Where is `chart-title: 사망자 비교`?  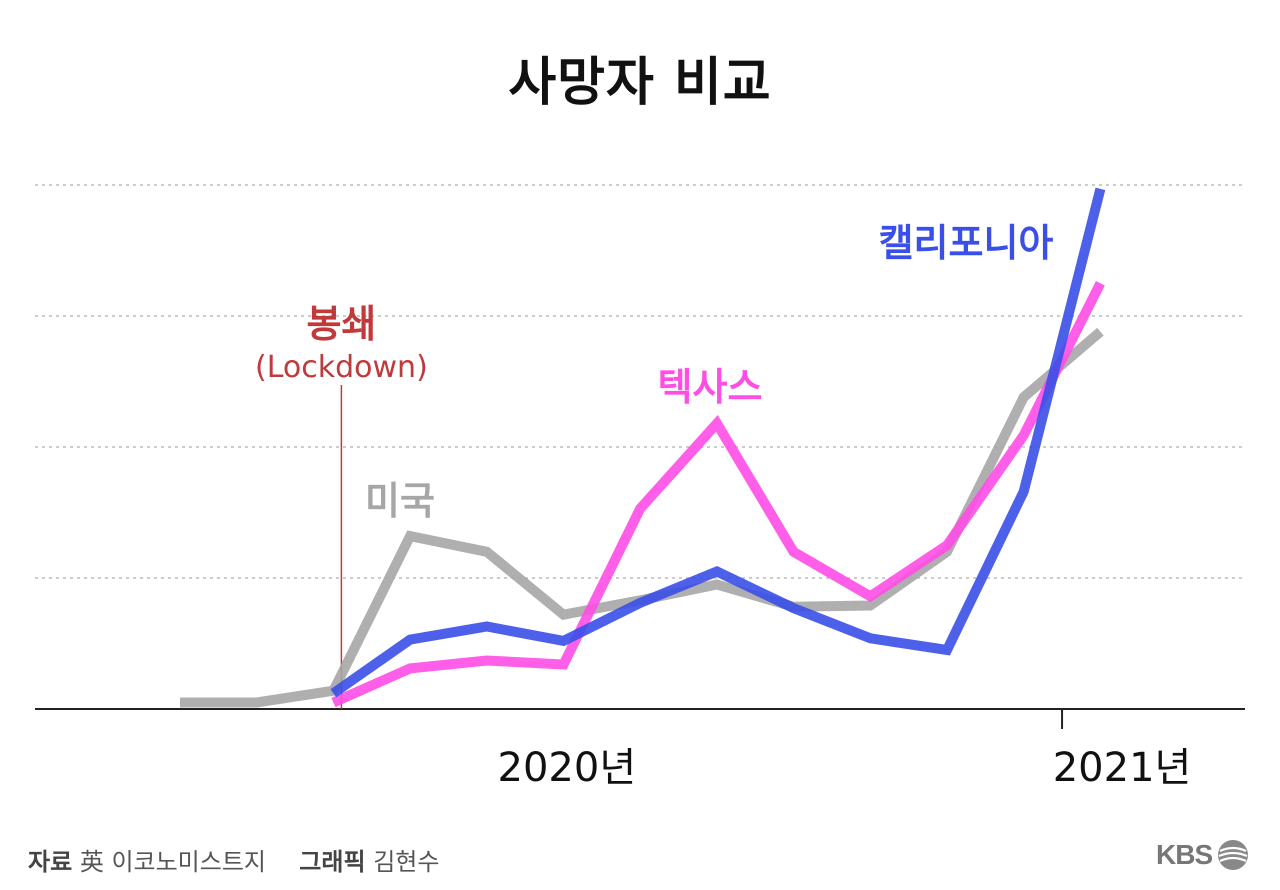
chart-title: 사망자 비교 is located at coordinates (640, 83).